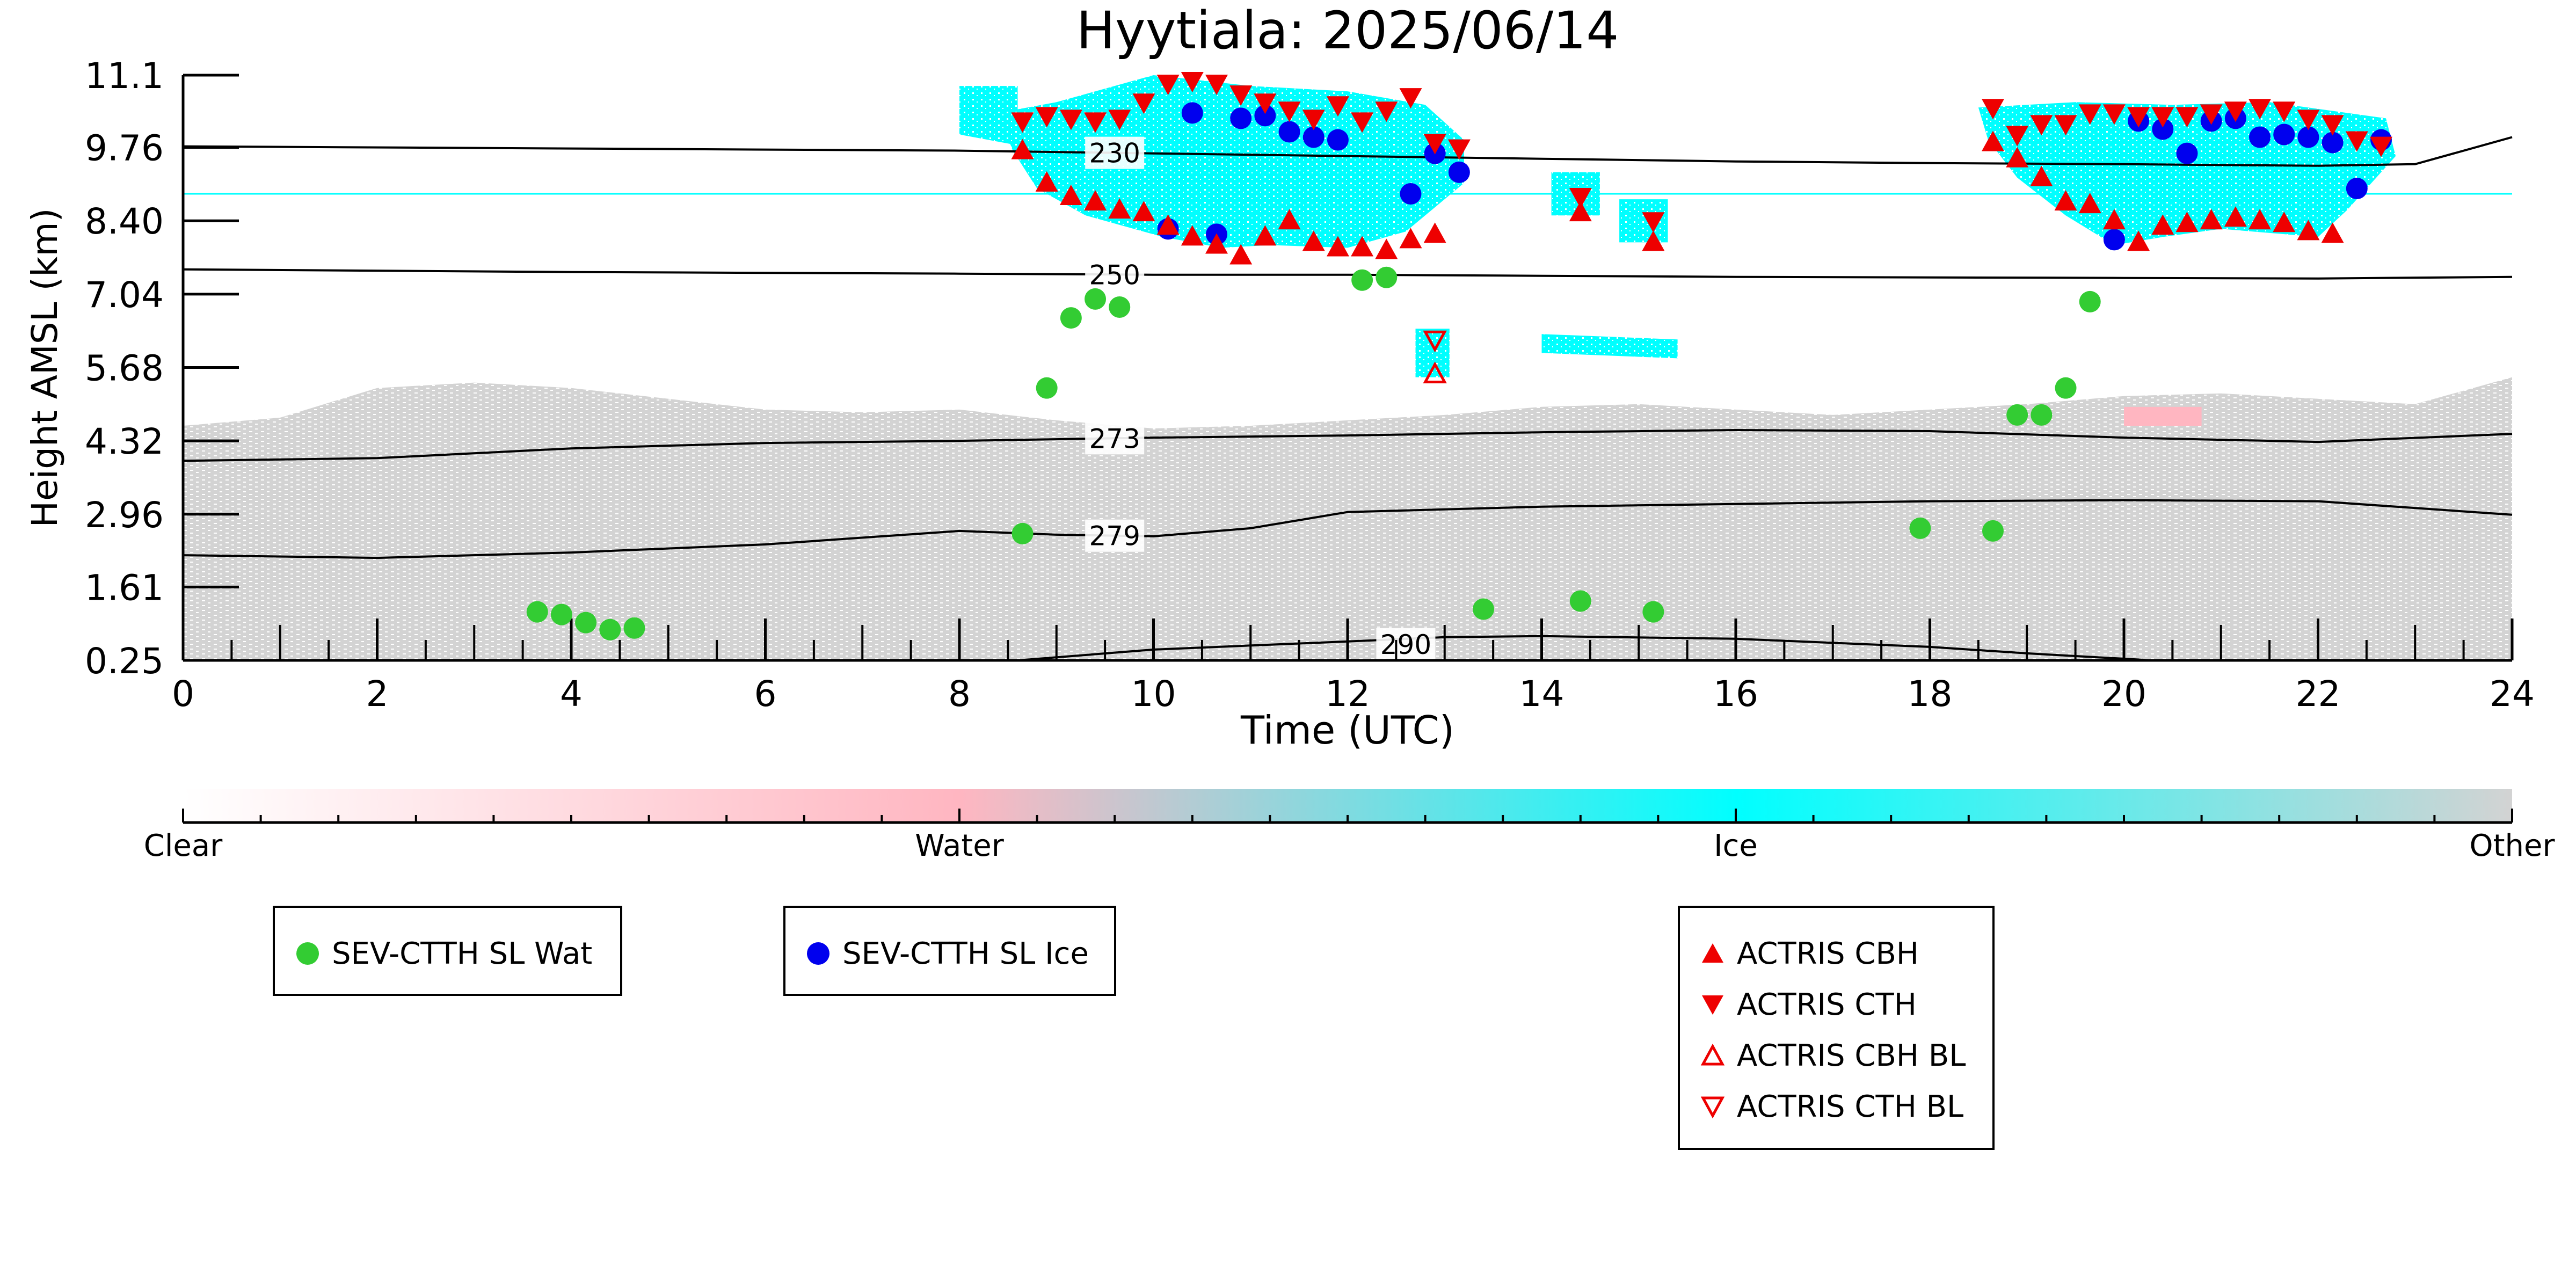 The width and height of the screenshot is (2576, 1288). What do you see at coordinates (960, 845) in the screenshot?
I see `colorbar-label: Water` at bounding box center [960, 845].